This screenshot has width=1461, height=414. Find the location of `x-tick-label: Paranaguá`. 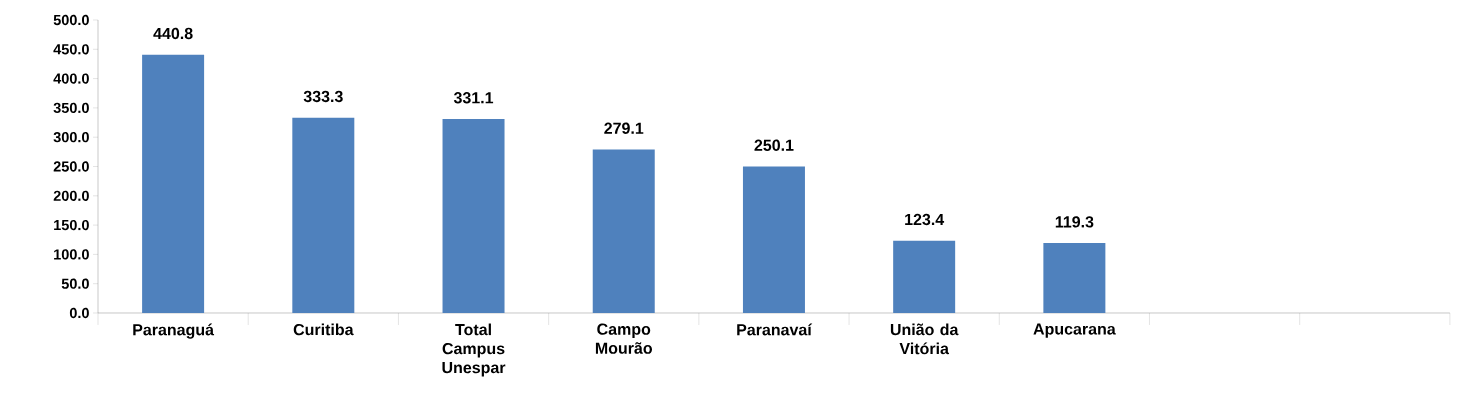

x-tick-label: Paranaguá is located at coordinates (174, 331).